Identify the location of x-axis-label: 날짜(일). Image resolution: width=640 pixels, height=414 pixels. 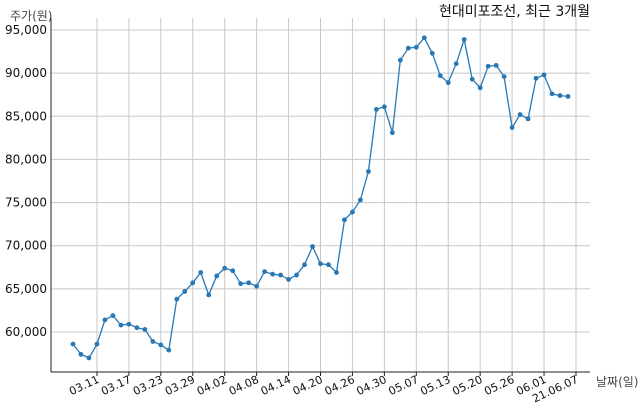
(617, 382).